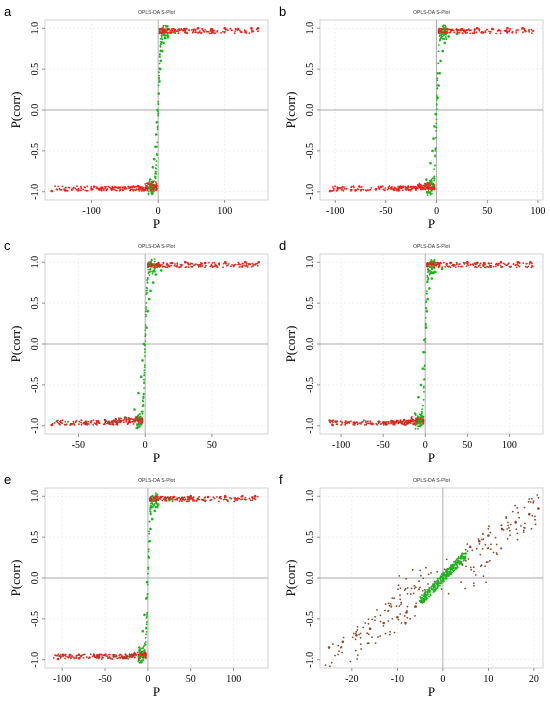  I want to click on series-brown, so click(148, 577).